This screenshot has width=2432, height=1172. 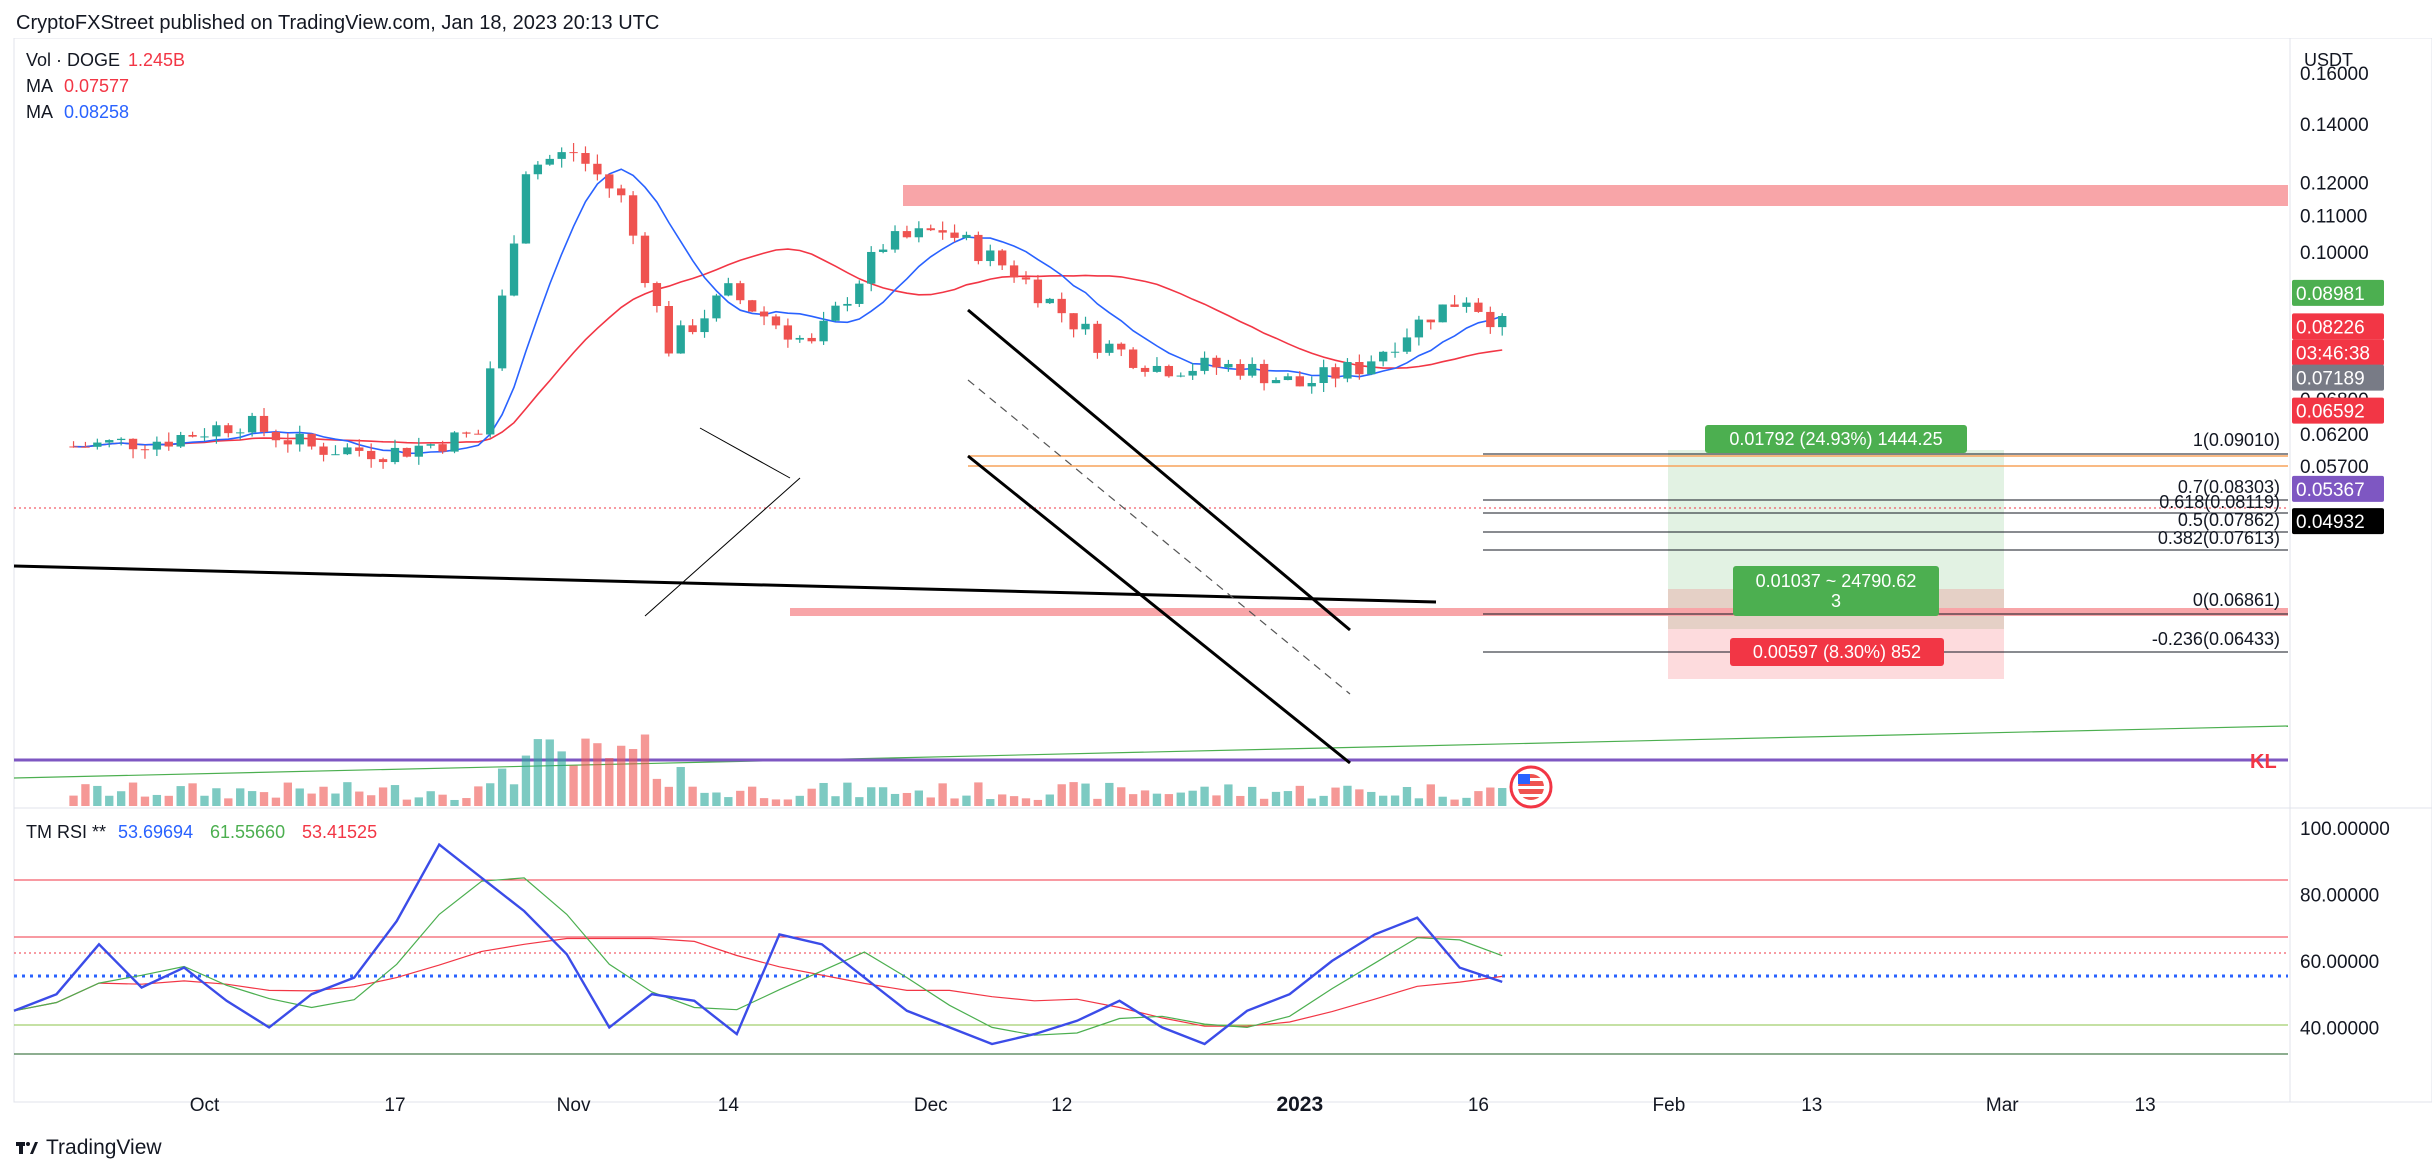 What do you see at coordinates (2330, 327) in the screenshot?
I see `price-tag-text: 0.08226` at bounding box center [2330, 327].